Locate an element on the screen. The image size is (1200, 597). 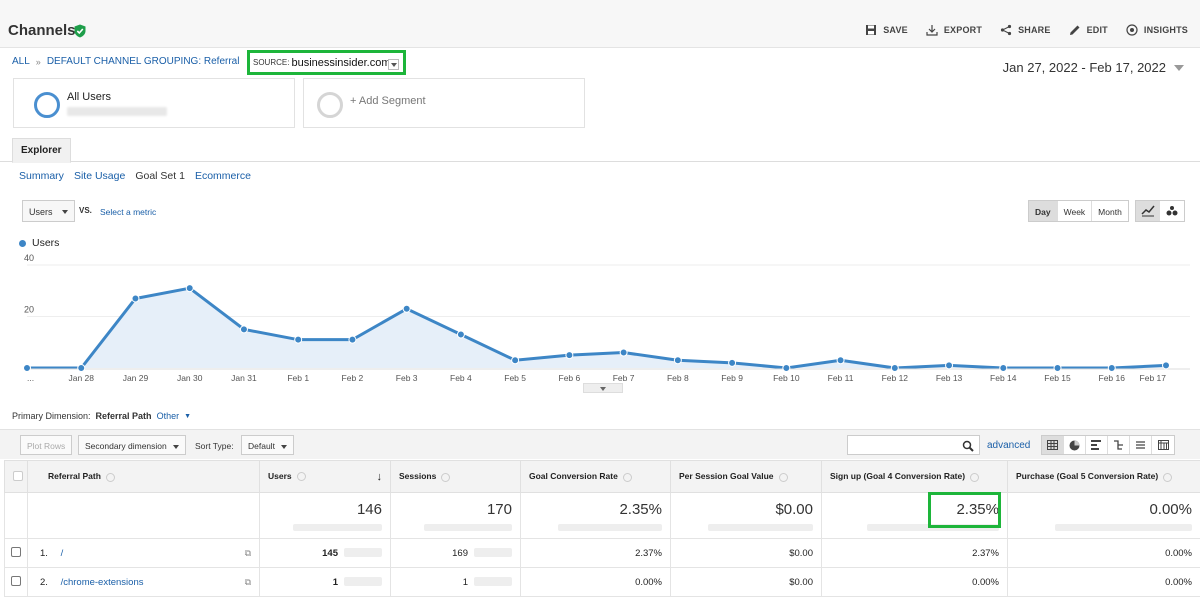
motion-chart-button is located at coordinates (1172, 211).